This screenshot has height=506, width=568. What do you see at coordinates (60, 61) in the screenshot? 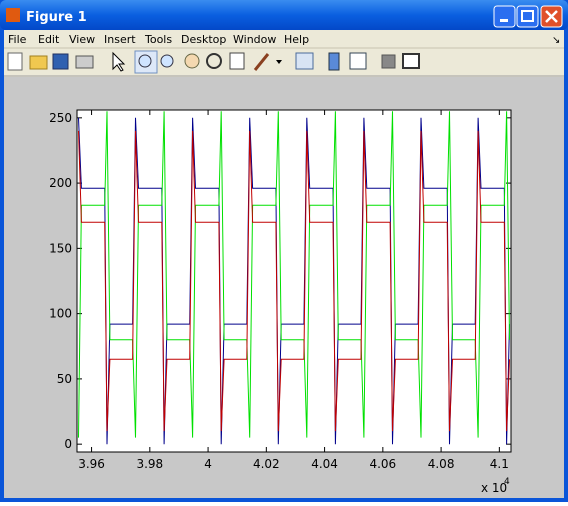
I see `save-button` at bounding box center [60, 61].